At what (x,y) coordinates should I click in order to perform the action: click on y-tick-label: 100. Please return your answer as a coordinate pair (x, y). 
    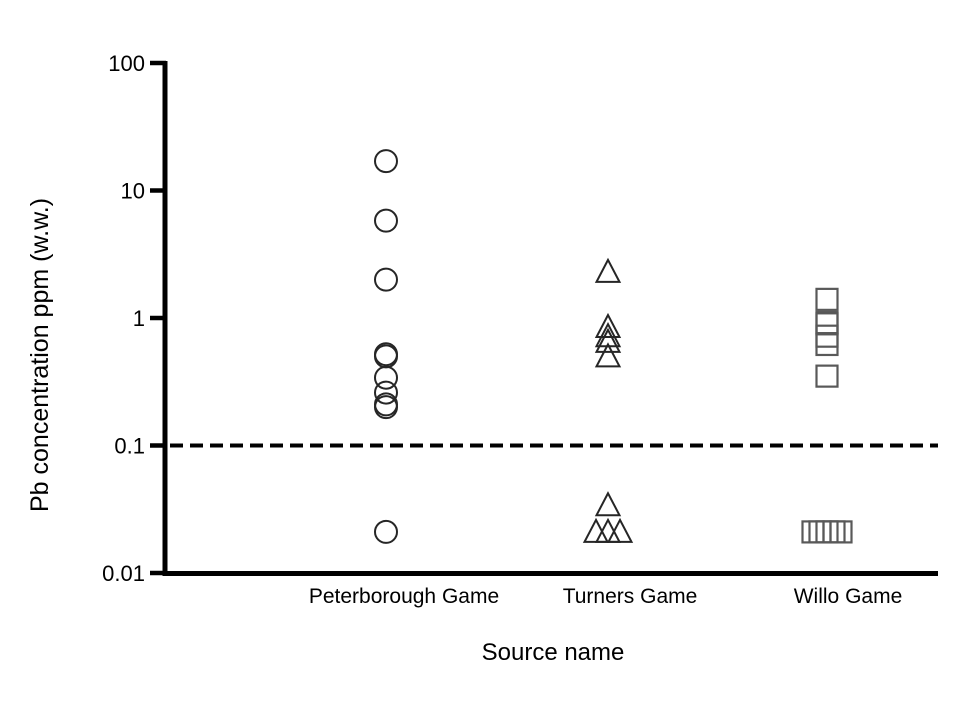
    Looking at the image, I should click on (126, 63).